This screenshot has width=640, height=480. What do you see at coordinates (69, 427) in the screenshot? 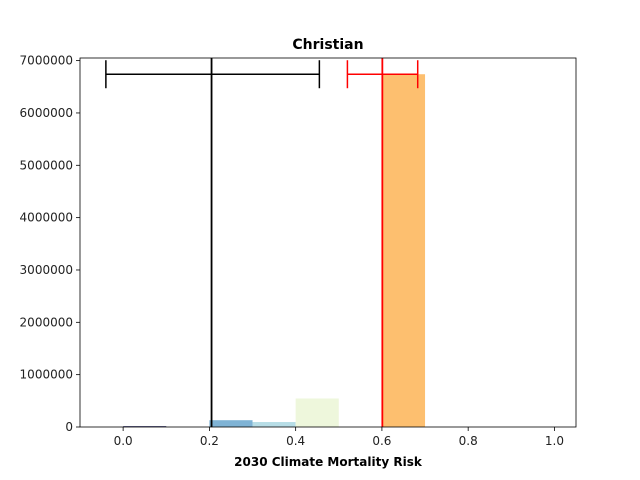
I see `y-tick-label: 0` at bounding box center [69, 427].